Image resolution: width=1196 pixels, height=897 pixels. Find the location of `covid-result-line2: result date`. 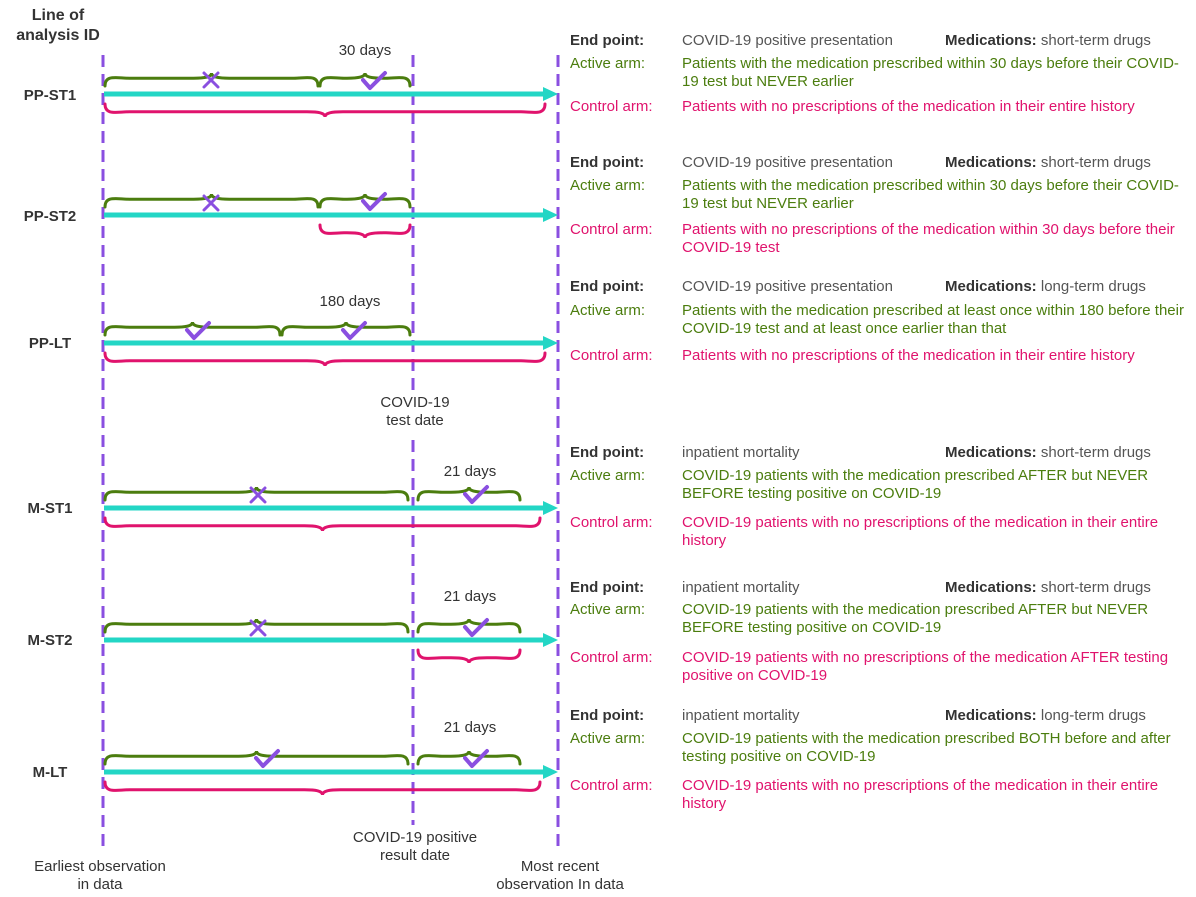

covid-result-line2: result date is located at coordinates (415, 855).